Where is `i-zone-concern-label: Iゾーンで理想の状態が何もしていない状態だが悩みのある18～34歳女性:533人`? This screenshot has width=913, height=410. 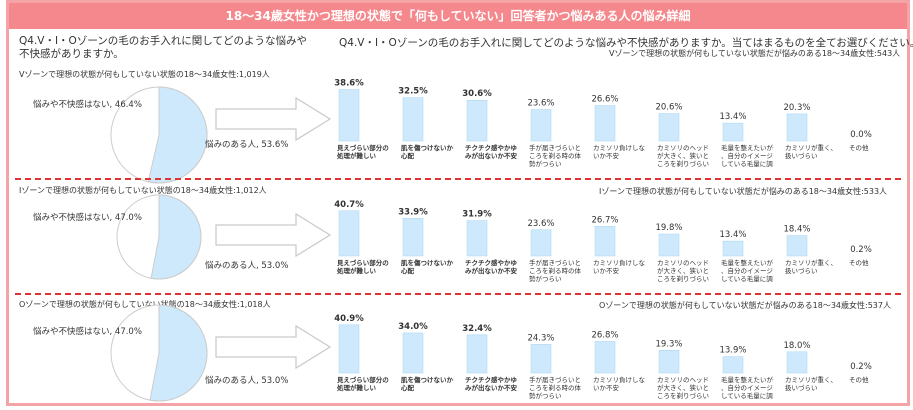 i-zone-concern-label: Iゾーンで理想の状態が何もしていない状態だが悩みのある18～34歳女性:533人 is located at coordinates (743, 191).